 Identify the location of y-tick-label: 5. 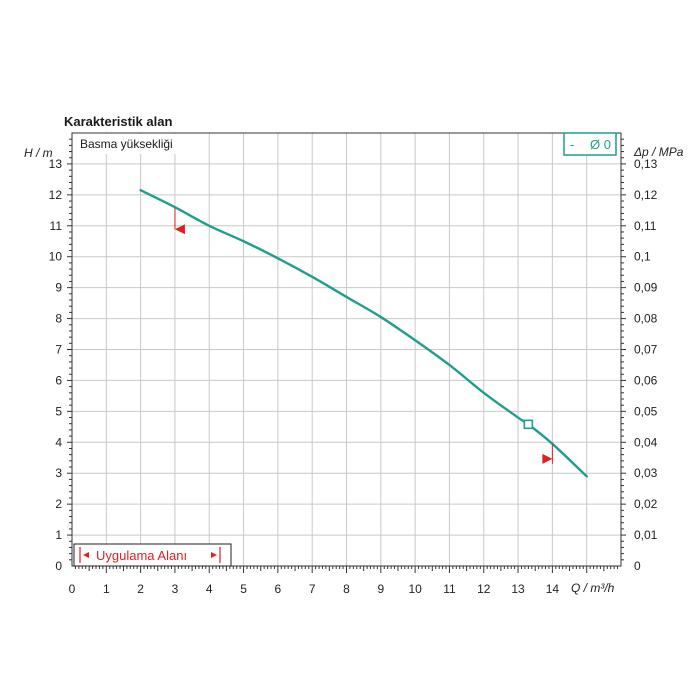
(58, 411).